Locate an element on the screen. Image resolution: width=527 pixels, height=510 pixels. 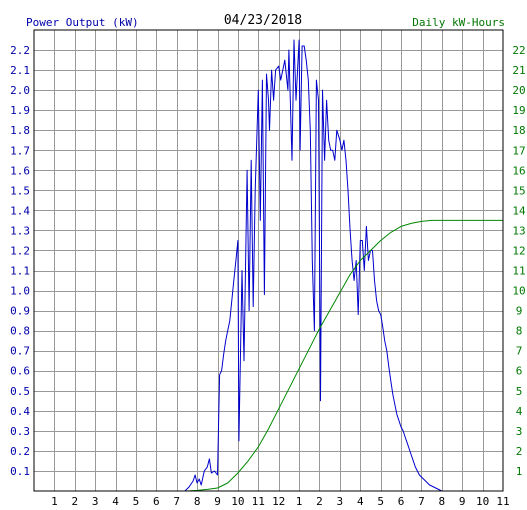
right-tick-label: 8 is located at coordinates (519, 331).